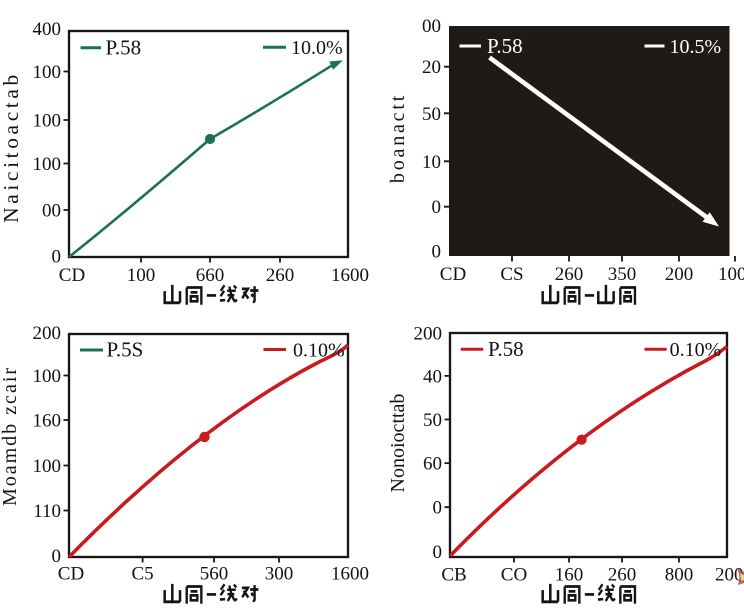  Describe the element at coordinates (279, 574) in the screenshot. I see `svg-text: 300` at that location.